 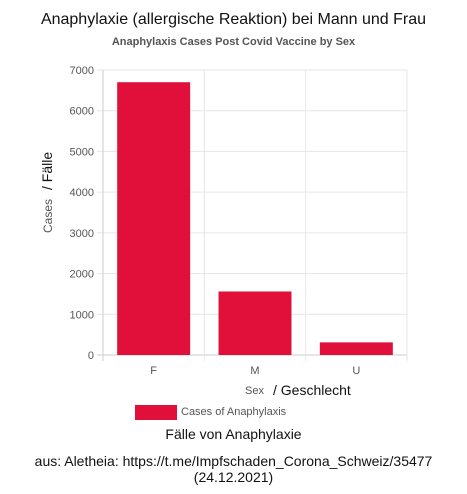 What do you see at coordinates (48, 216) in the screenshot?
I see `y-axis-title-en: Cases` at bounding box center [48, 216].